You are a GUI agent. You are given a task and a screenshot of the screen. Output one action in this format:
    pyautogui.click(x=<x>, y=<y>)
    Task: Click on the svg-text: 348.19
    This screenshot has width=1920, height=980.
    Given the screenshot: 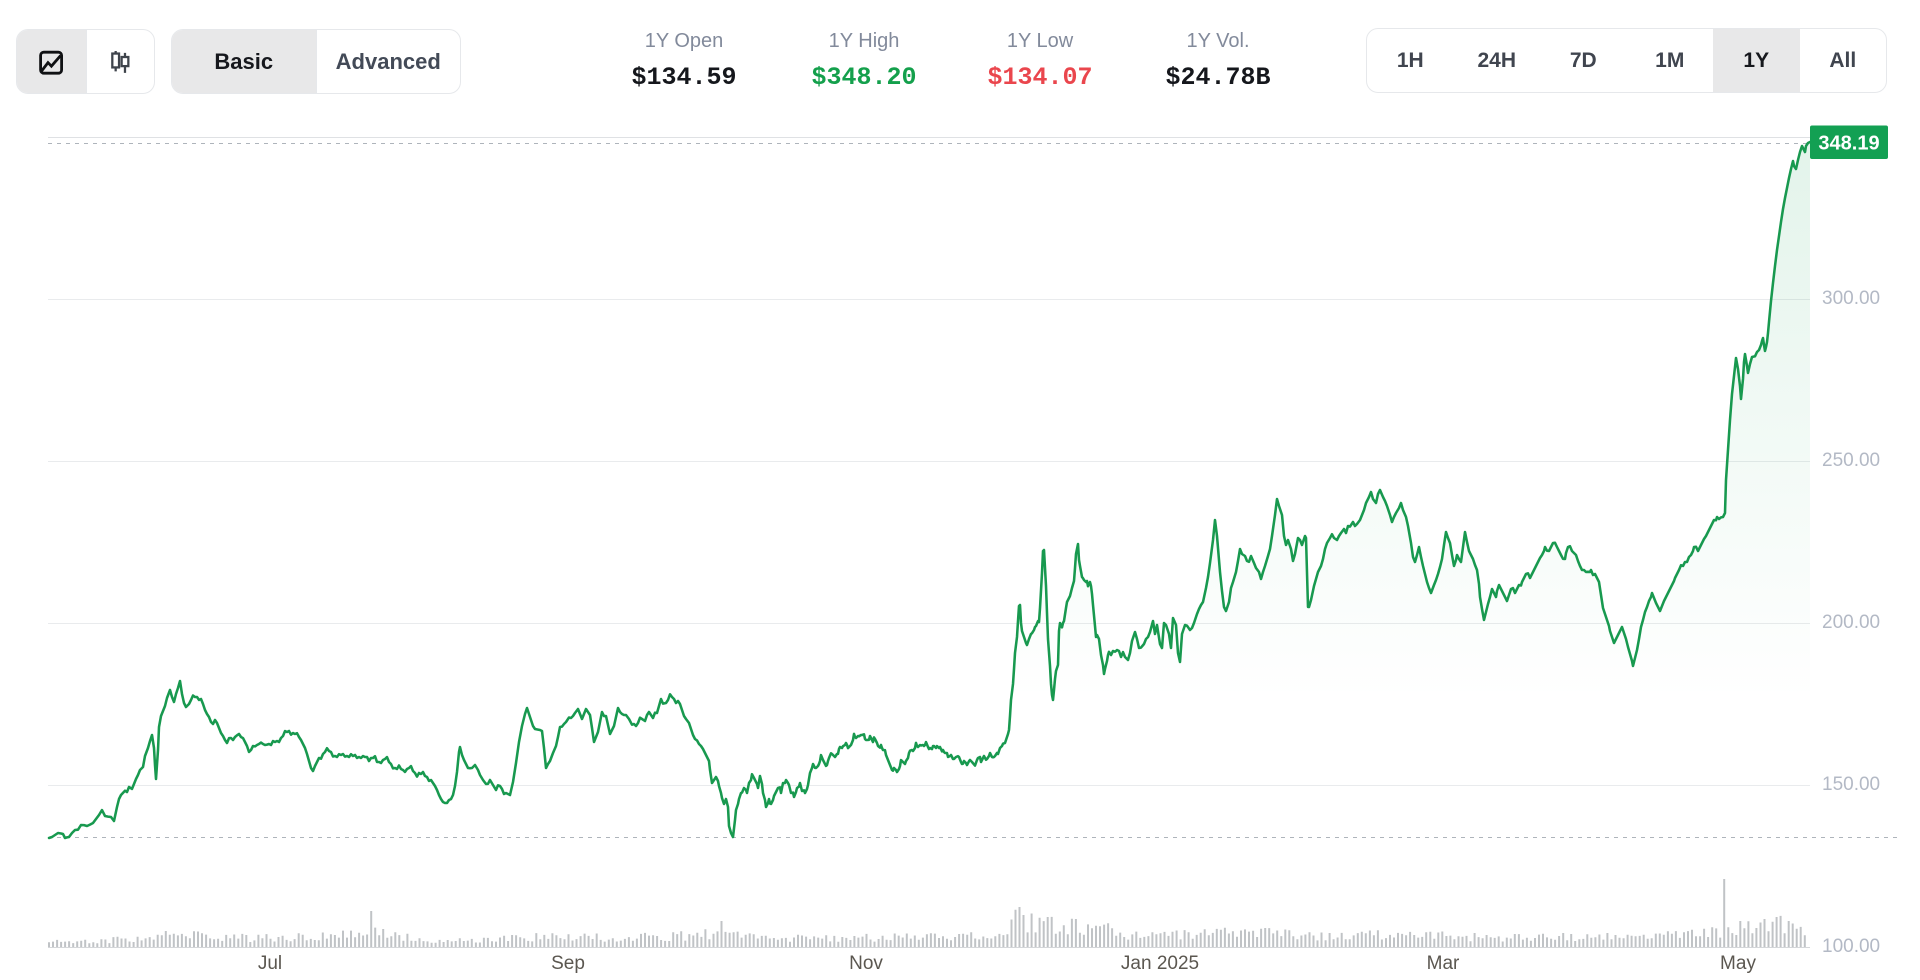 What is the action you would take?
    pyautogui.click(x=1848, y=144)
    